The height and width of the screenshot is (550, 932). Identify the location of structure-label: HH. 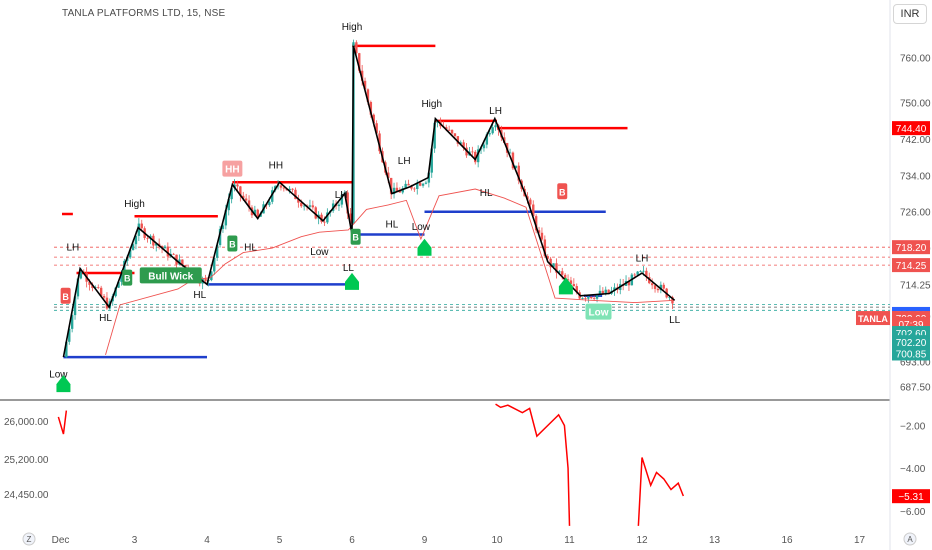
(276, 166).